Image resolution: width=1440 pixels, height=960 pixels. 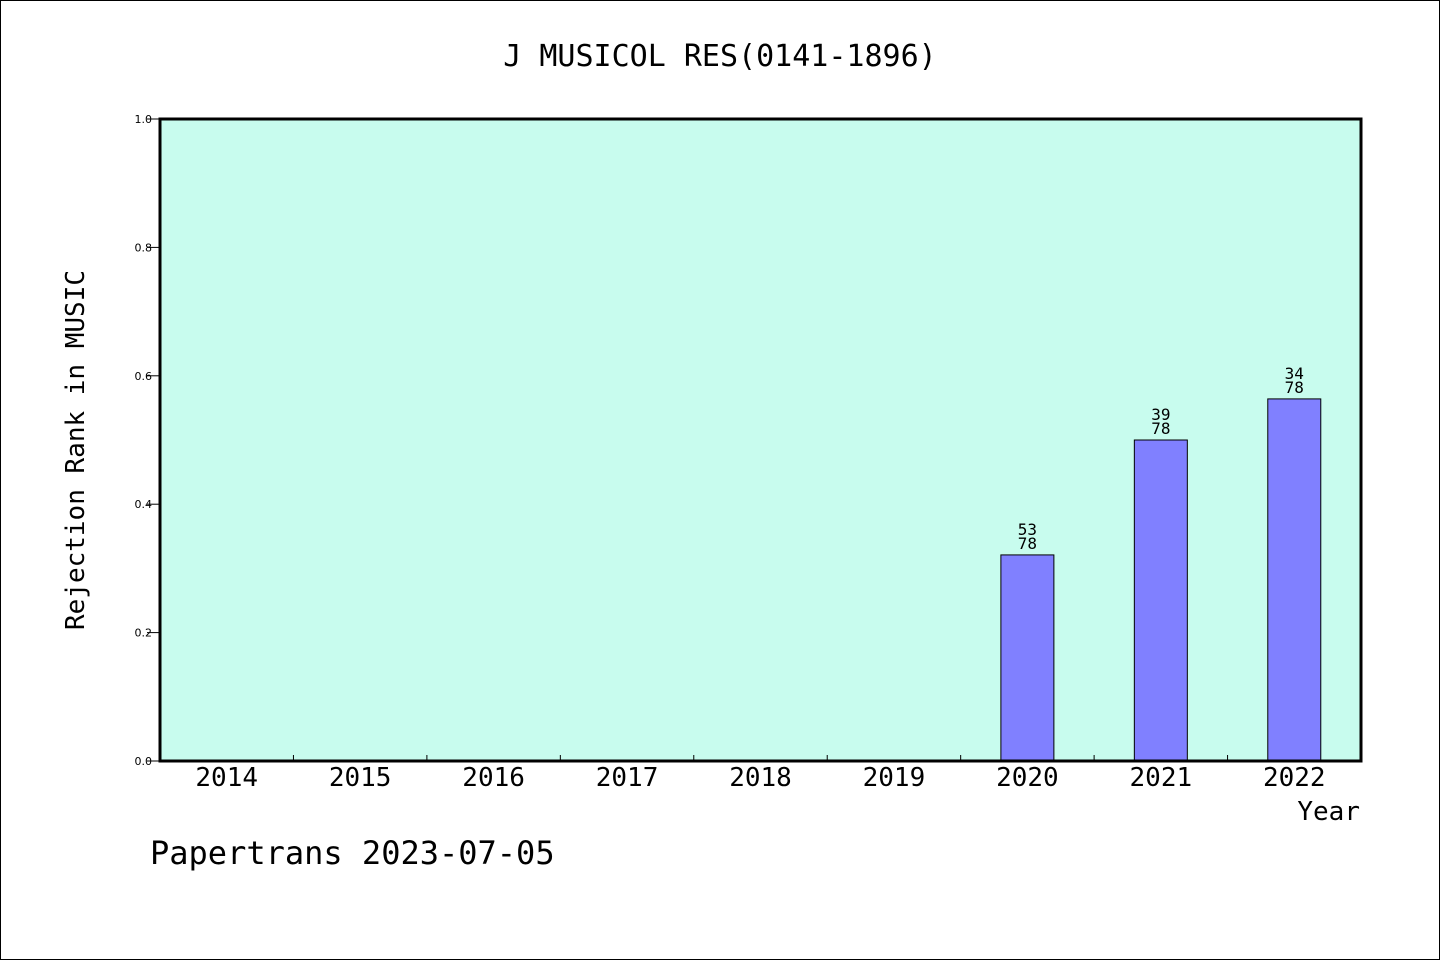 I want to click on bar-label-top: 53, so click(x=1027, y=529).